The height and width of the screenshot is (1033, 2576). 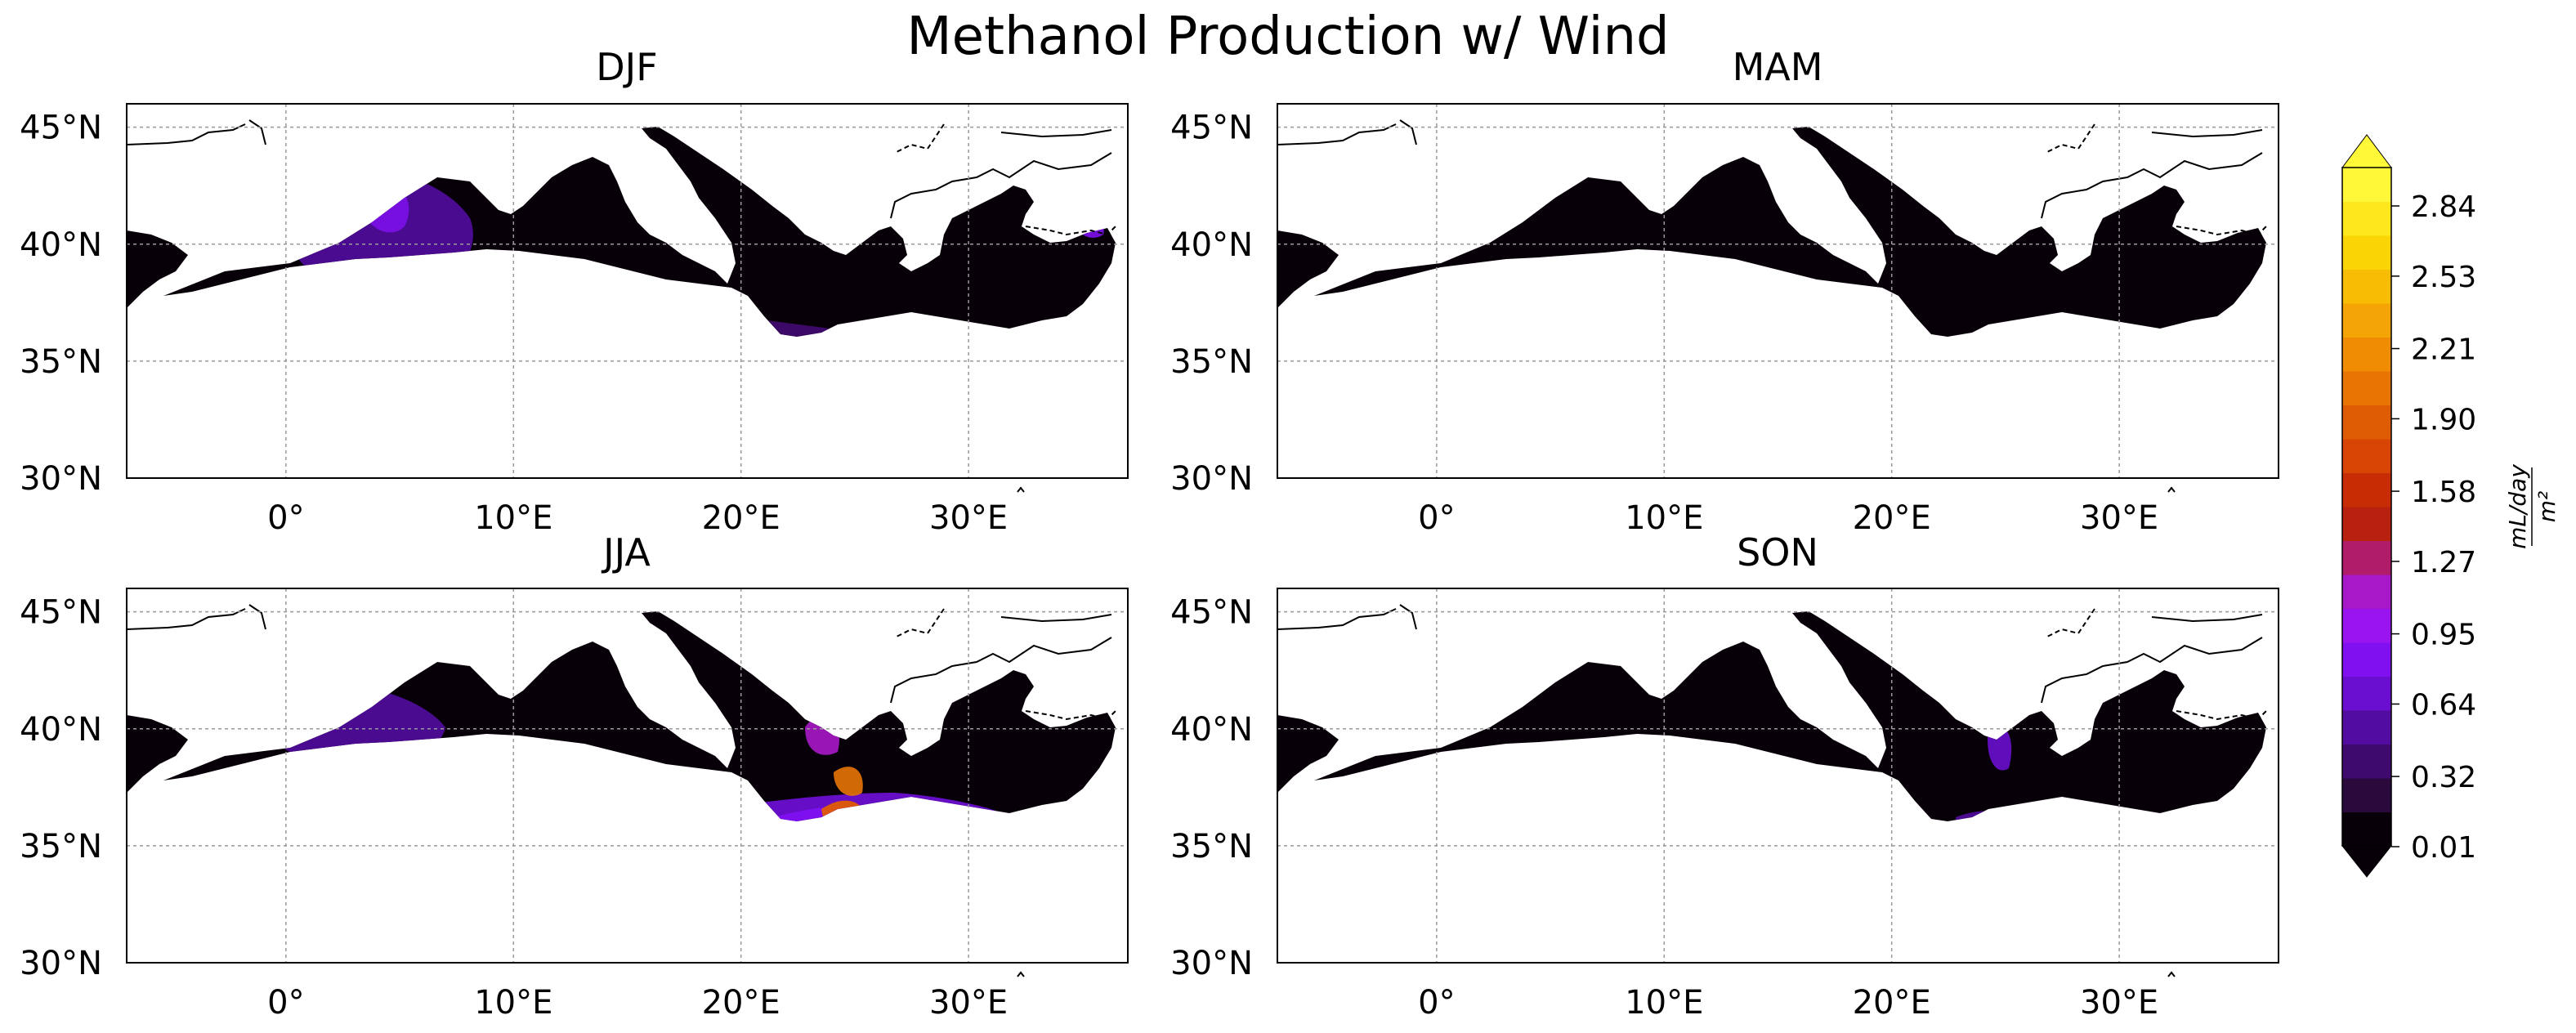 What do you see at coordinates (2443, 562) in the screenshot?
I see `colorbar-tick-label: 1.27` at bounding box center [2443, 562].